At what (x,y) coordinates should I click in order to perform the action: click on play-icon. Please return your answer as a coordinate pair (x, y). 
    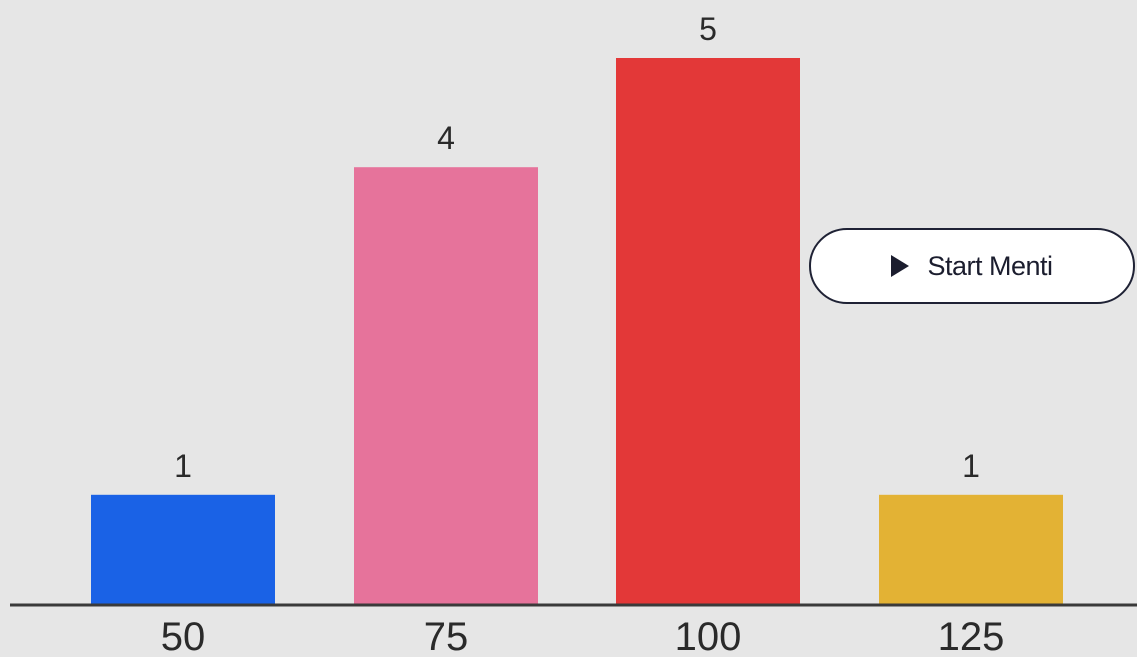
    Looking at the image, I should click on (900, 266).